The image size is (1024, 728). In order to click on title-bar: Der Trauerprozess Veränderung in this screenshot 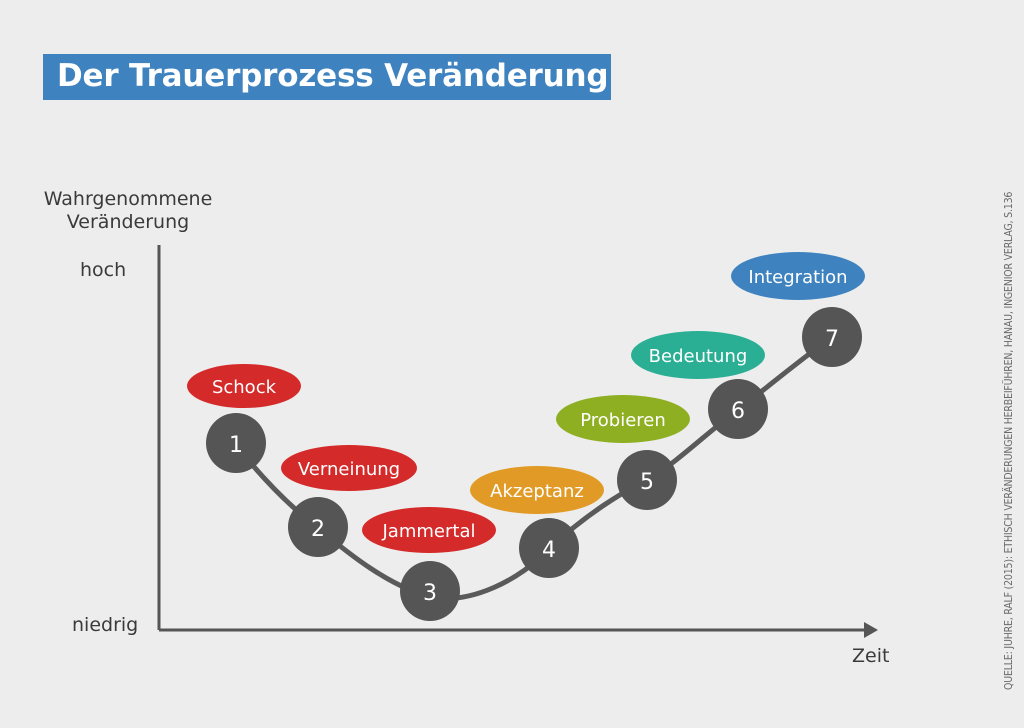, I will do `click(327, 77)`.